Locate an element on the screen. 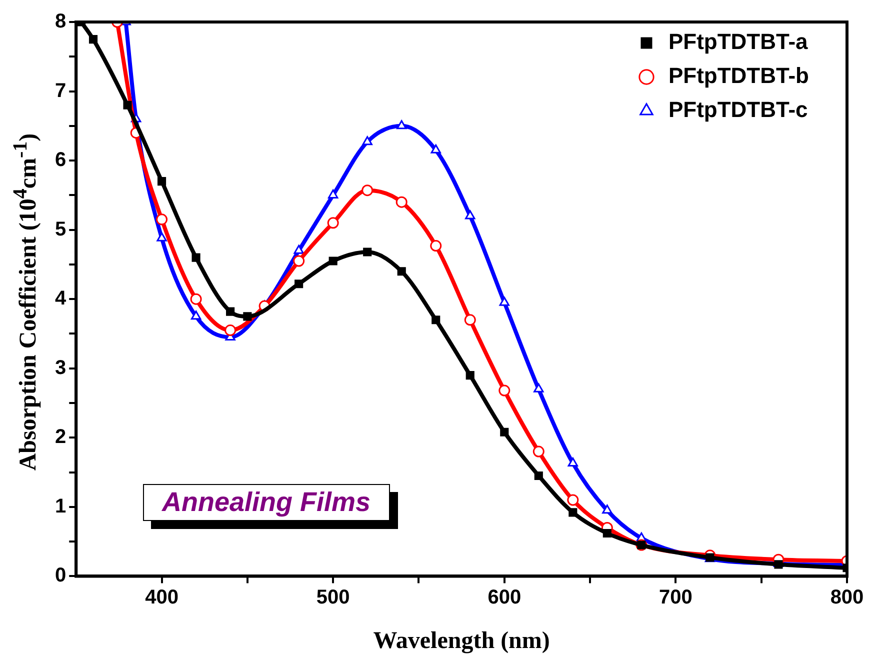 The width and height of the screenshot is (871, 664). x-axis-title: Wavelength (nm) is located at coordinates (461, 641).